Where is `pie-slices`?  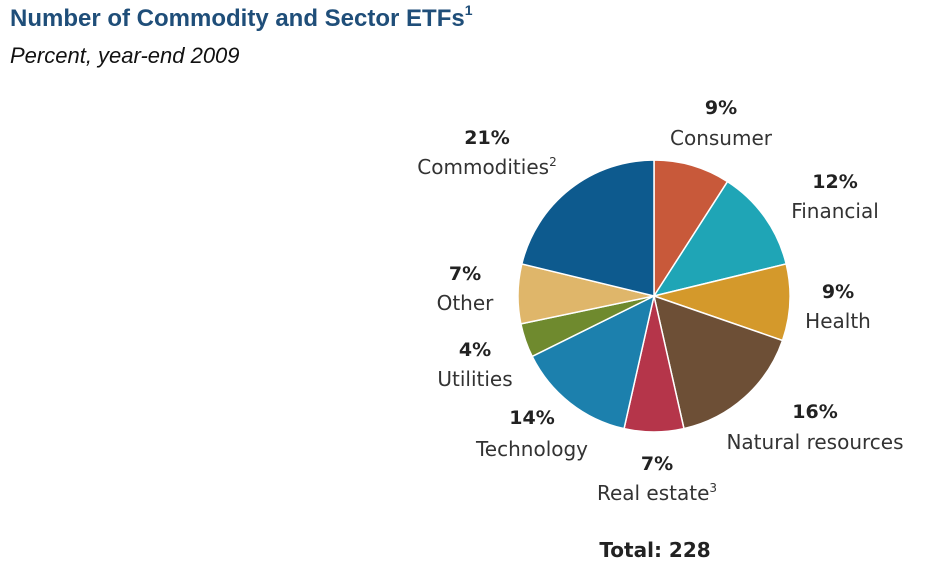 pie-slices is located at coordinates (654, 296).